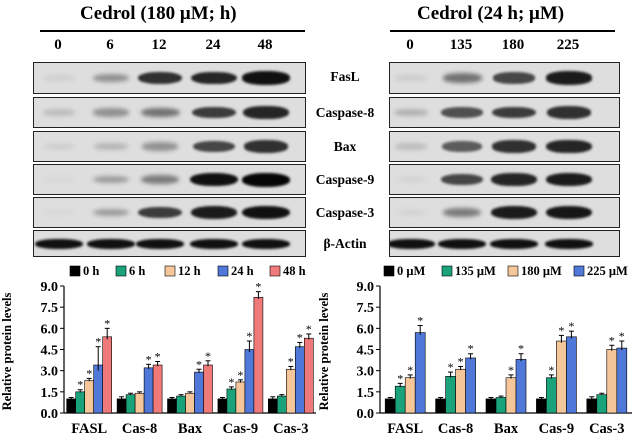  I want to click on right-blot-actin, so click(504, 243).